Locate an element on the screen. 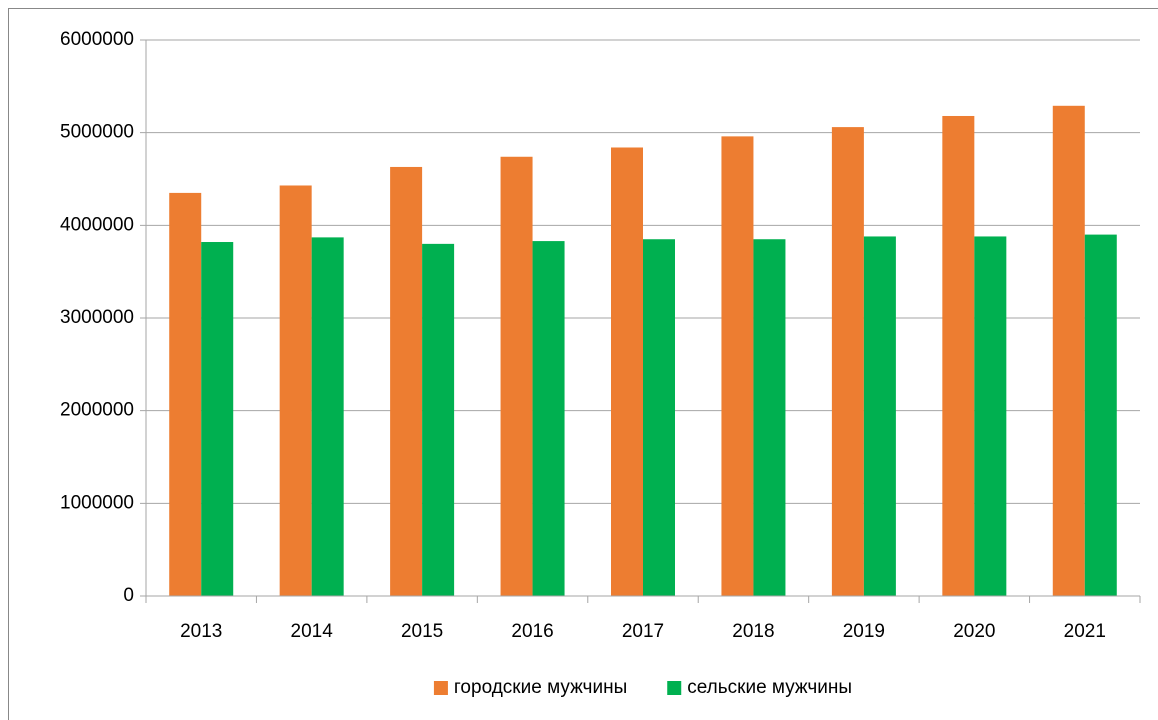 This screenshot has height=720, width=1158. y-tick-label: 5000000 is located at coordinates (97, 132).